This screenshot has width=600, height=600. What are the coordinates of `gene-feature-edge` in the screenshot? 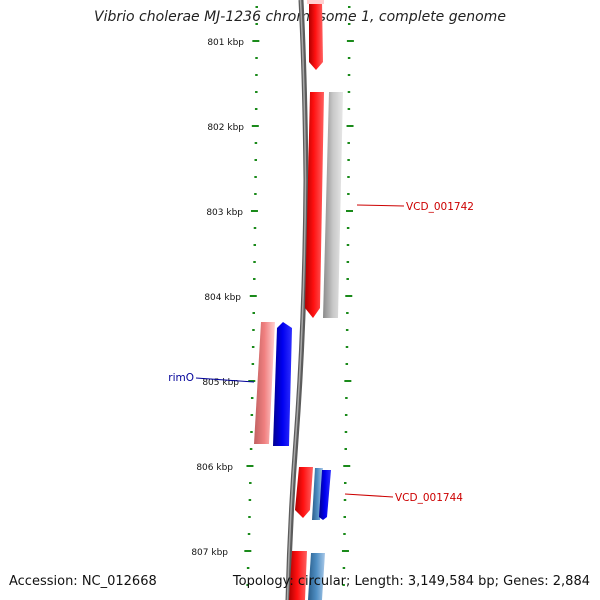 It's located at (315, 2).